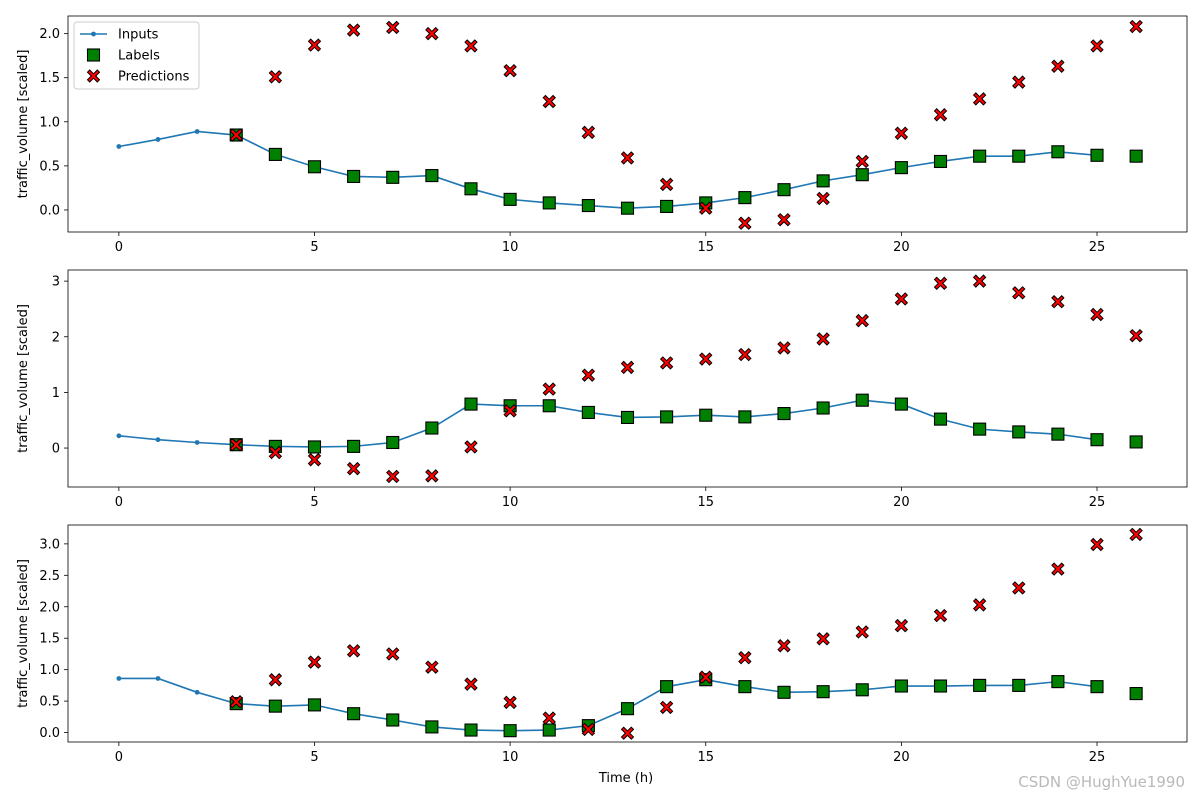 The height and width of the screenshot is (800, 1200). What do you see at coordinates (56, 393) in the screenshot?
I see `y-tick-label: 1` at bounding box center [56, 393].